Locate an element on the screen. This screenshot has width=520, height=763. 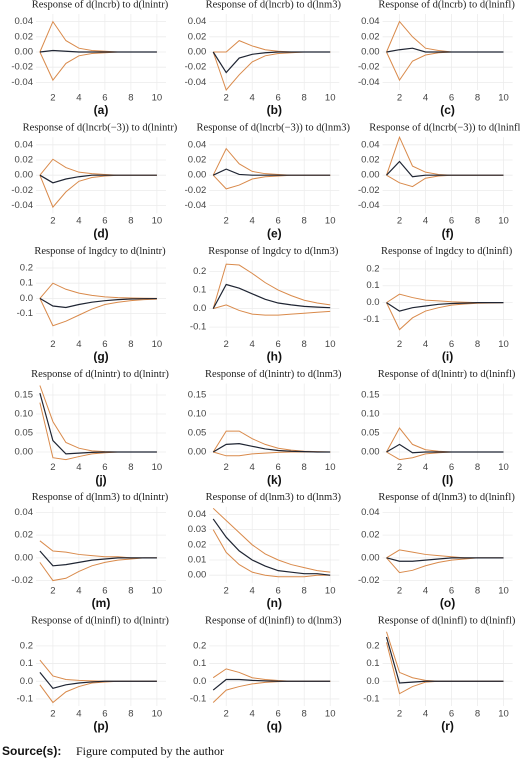
panel-label: (p) is located at coordinates (100, 726).